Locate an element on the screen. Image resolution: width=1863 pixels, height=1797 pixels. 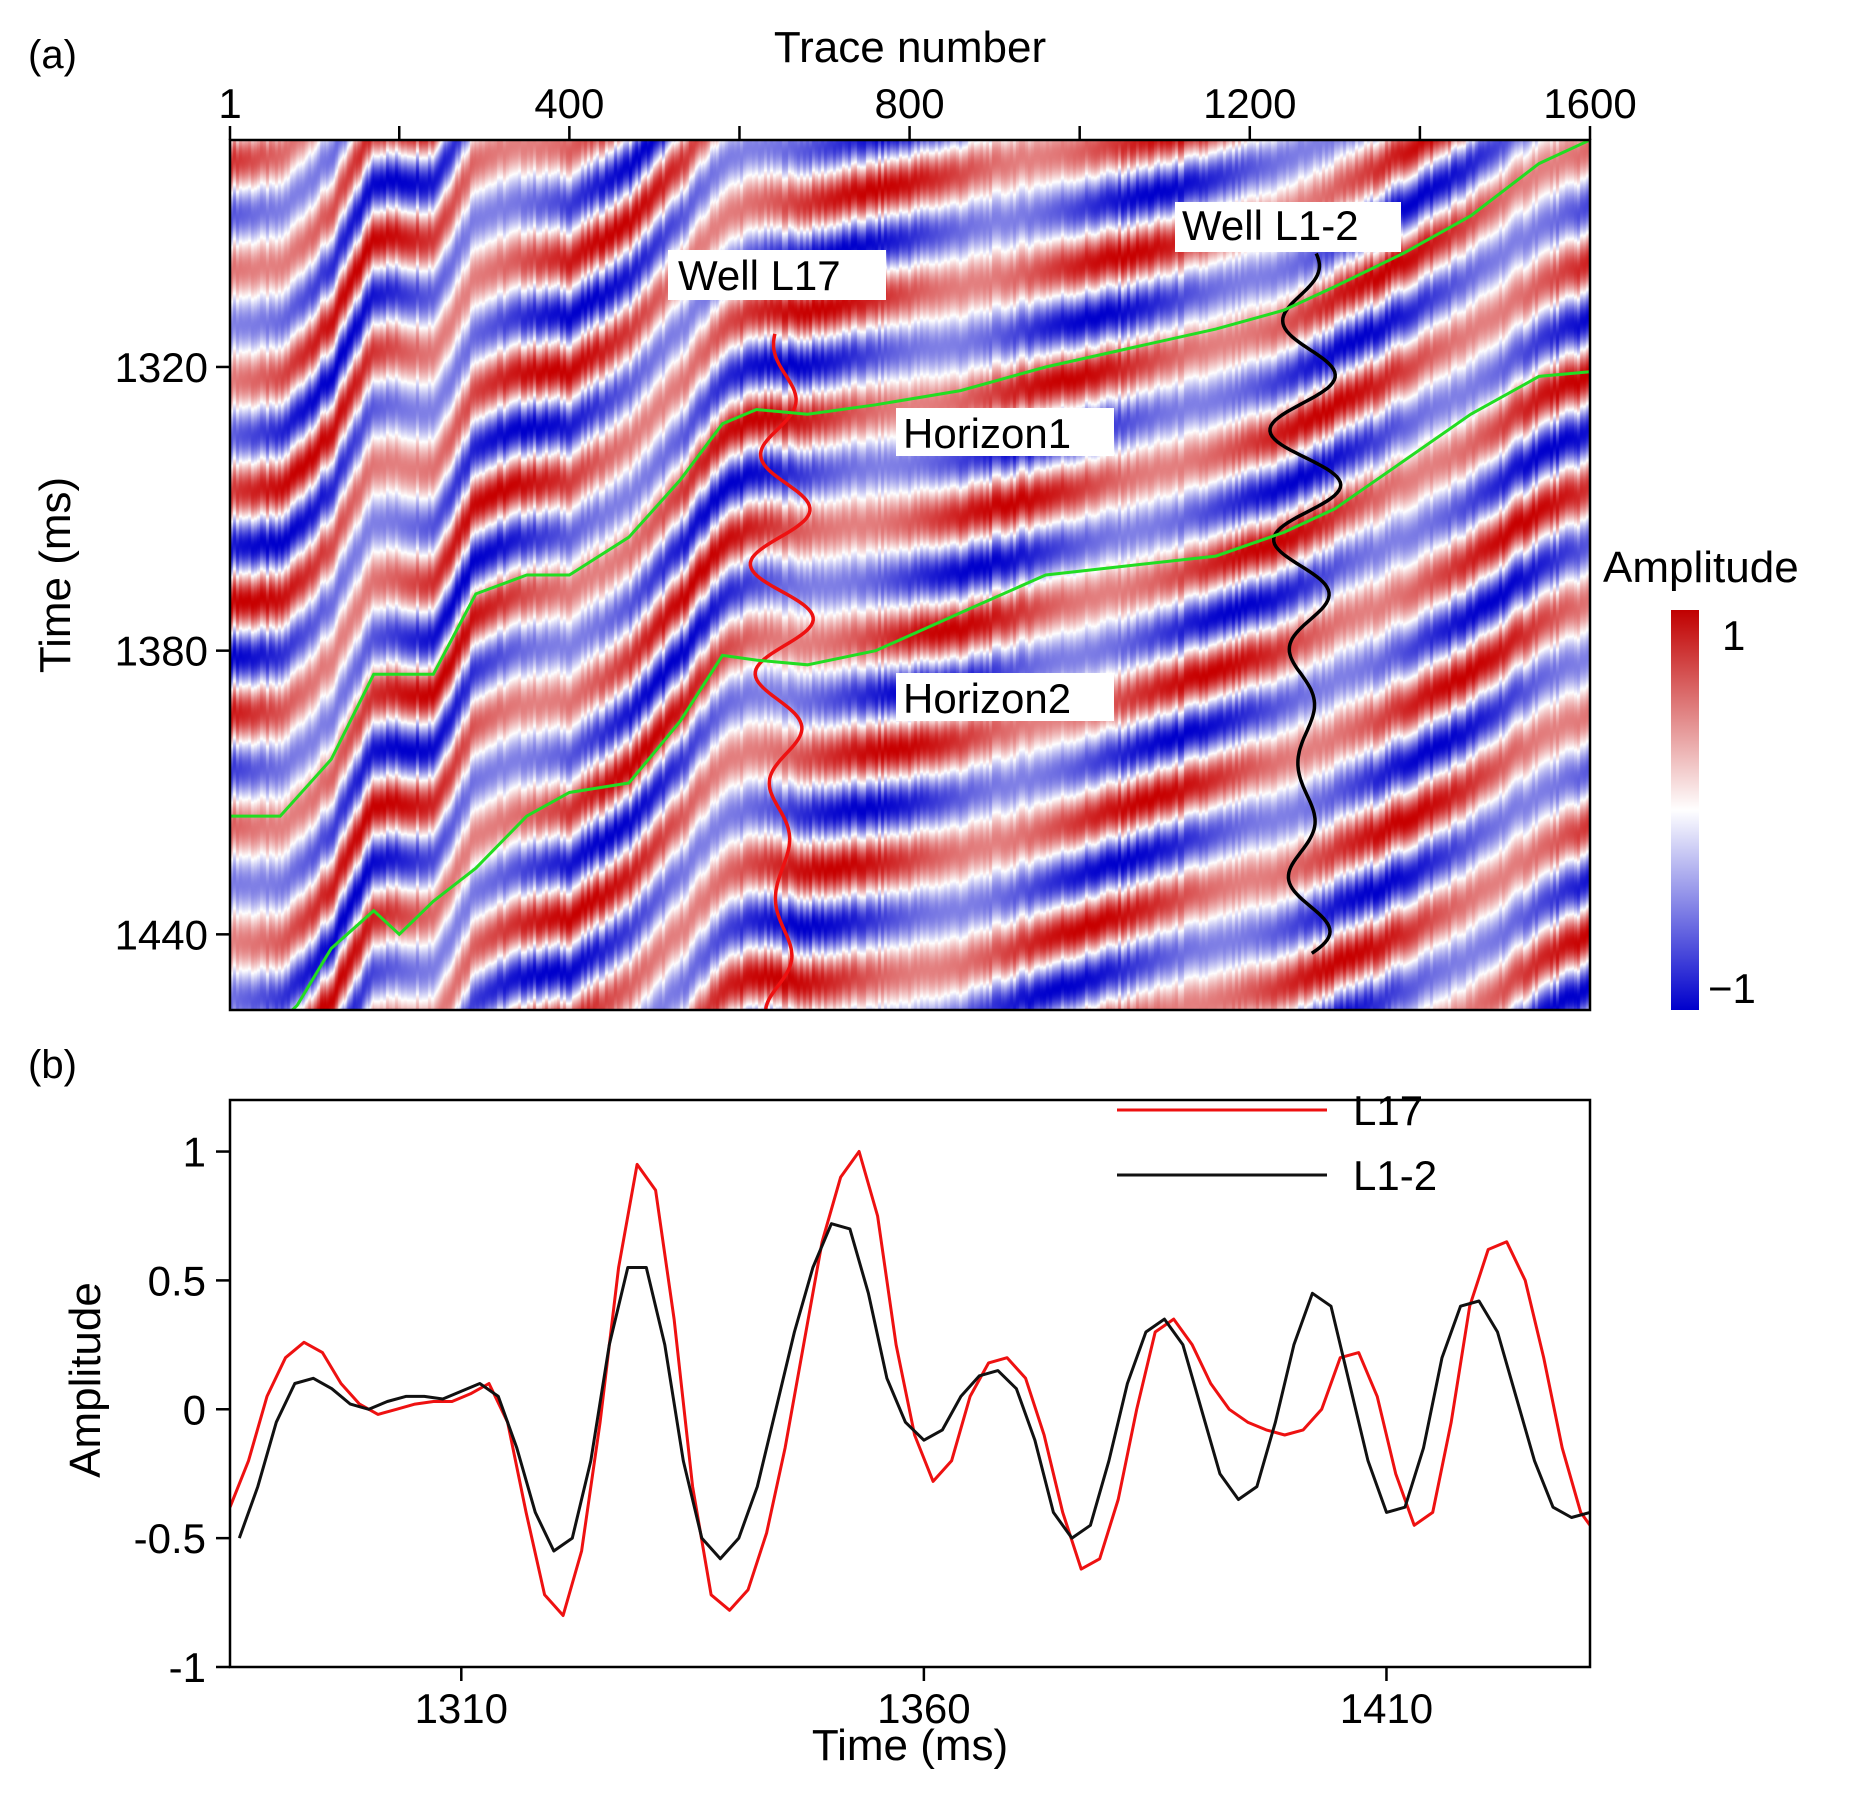
panel-a-title: Trace number is located at coordinates (910, 47).